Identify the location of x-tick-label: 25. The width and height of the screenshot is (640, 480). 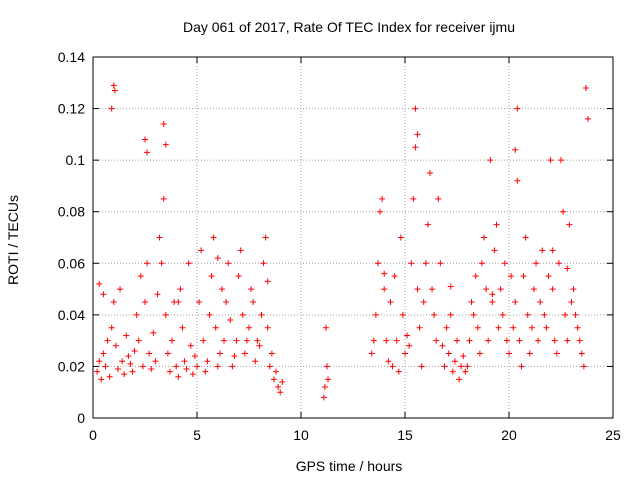
(613, 435).